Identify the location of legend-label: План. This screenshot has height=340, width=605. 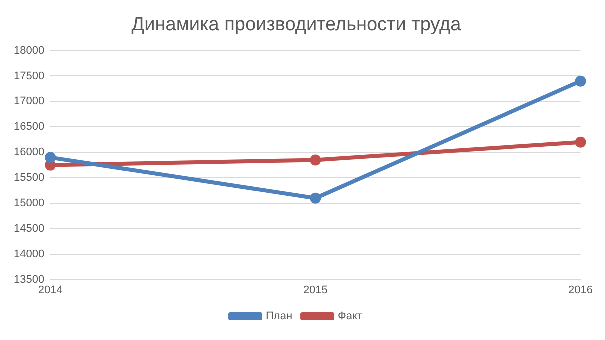
(279, 316).